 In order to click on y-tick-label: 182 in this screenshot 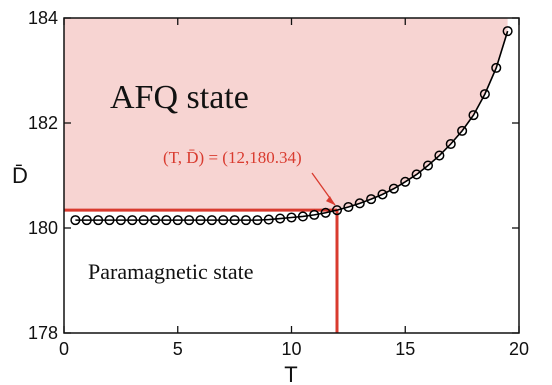, I will do `click(43, 123)`.